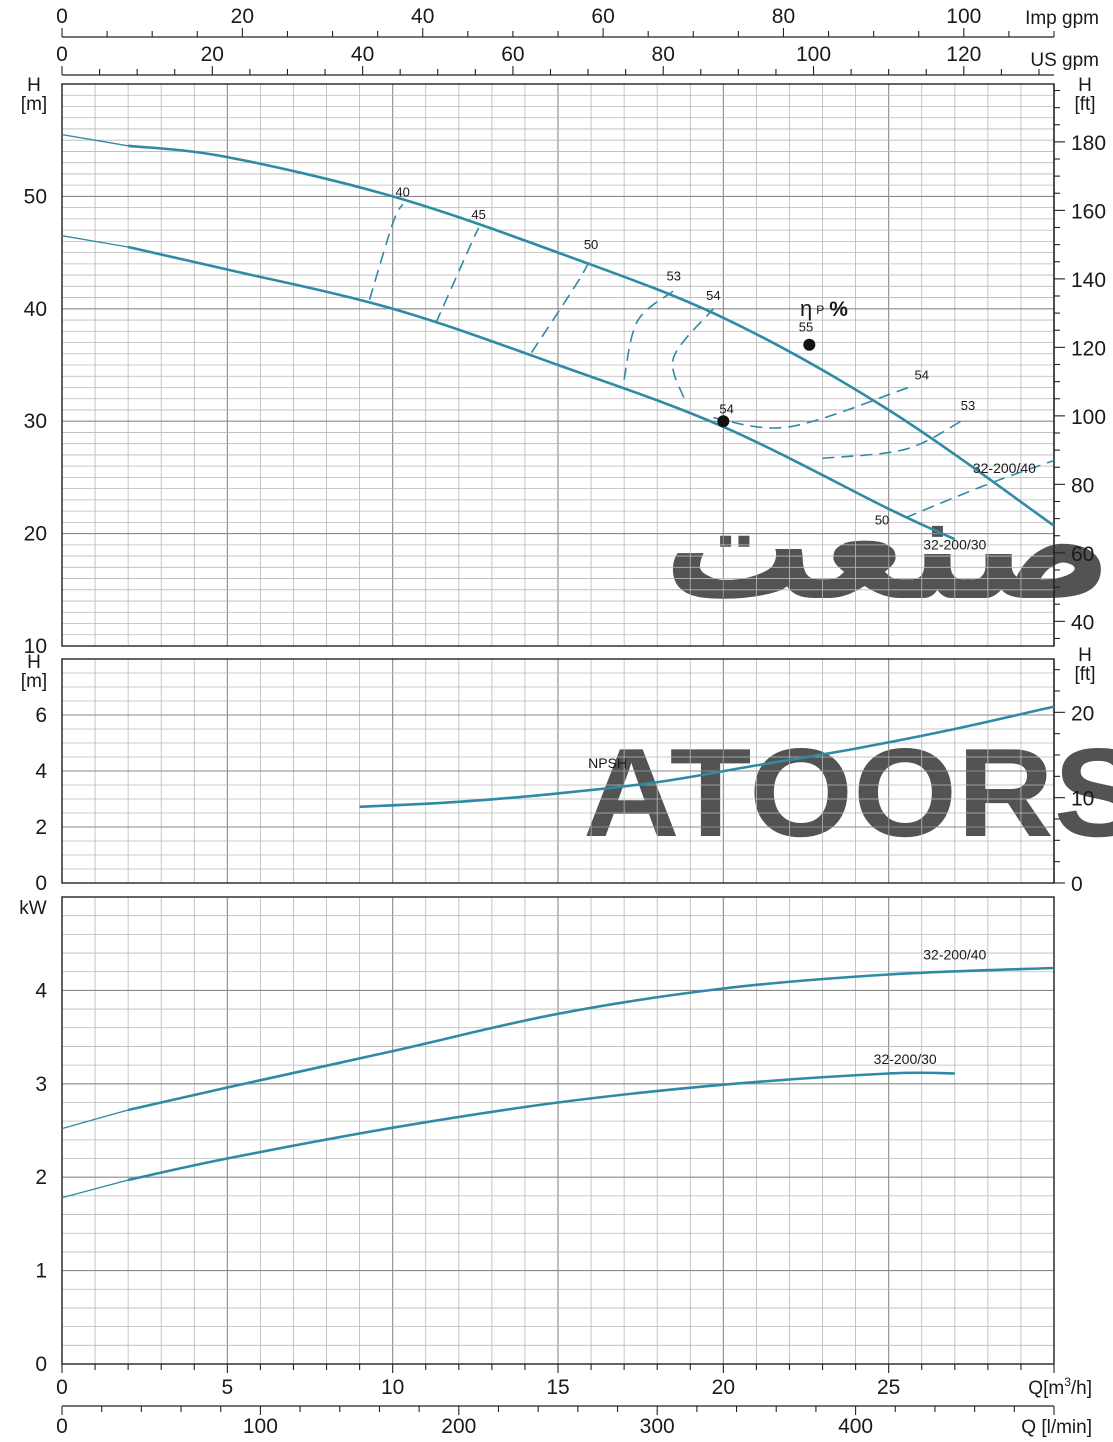  Describe the element at coordinates (1082, 799) in the screenshot. I see `npsh-ft-axis-tick-label: 10` at that location.